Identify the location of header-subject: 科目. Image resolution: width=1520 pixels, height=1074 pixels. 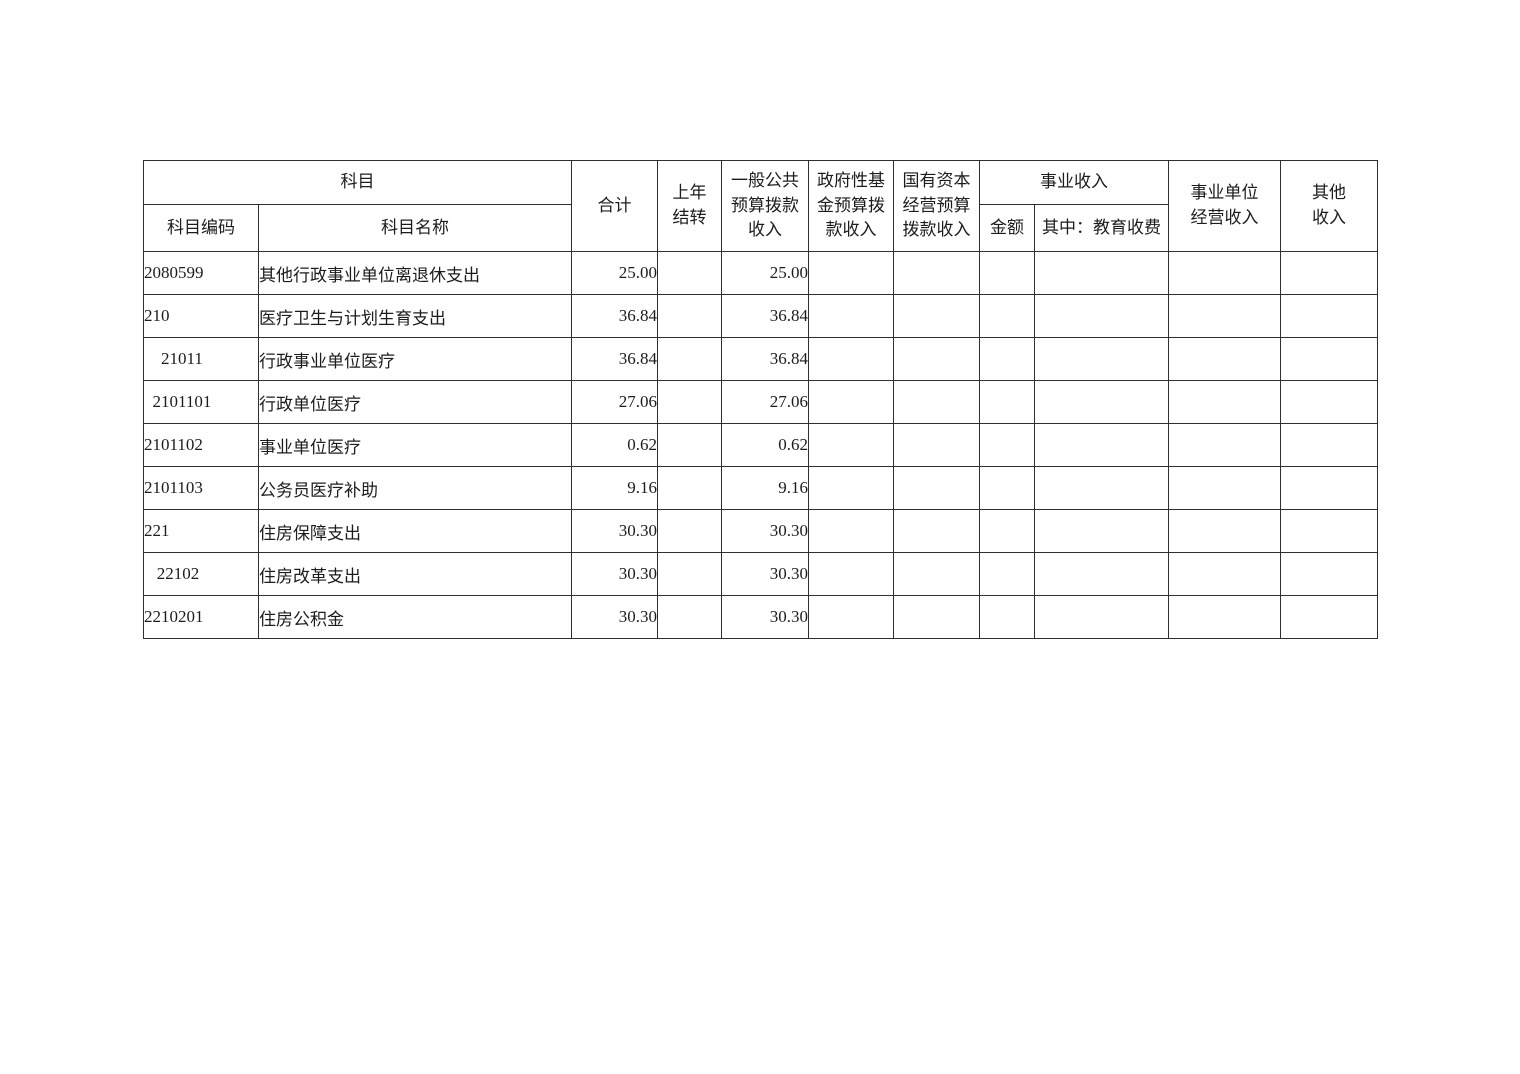
(357, 182).